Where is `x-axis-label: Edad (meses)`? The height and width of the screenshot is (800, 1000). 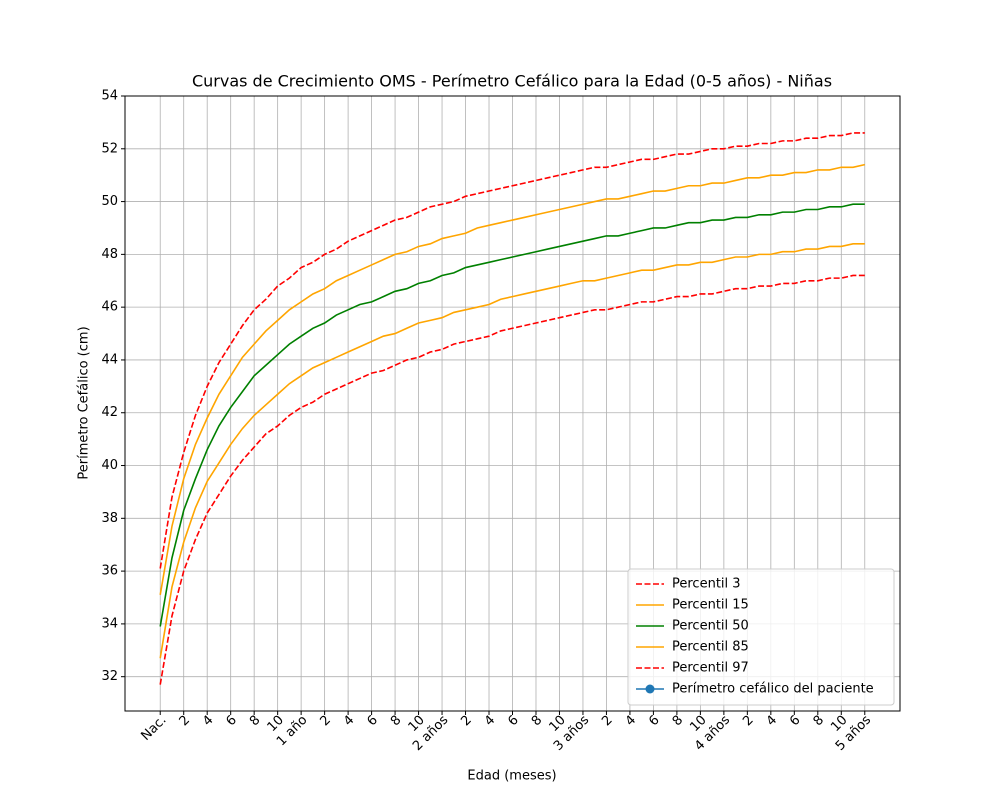
x-axis-label: Edad (meses) is located at coordinates (511, 776).